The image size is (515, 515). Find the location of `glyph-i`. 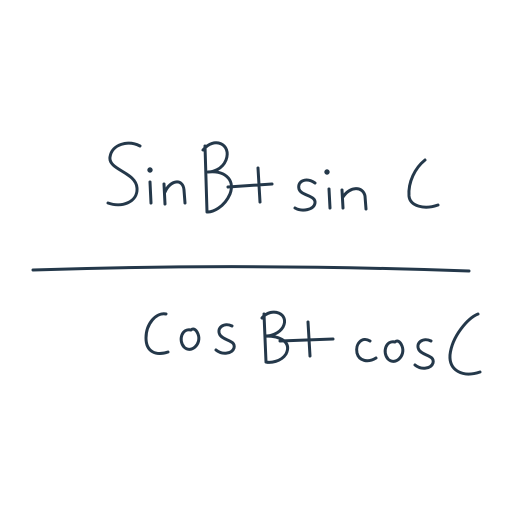

glyph-i is located at coordinates (150, 192).